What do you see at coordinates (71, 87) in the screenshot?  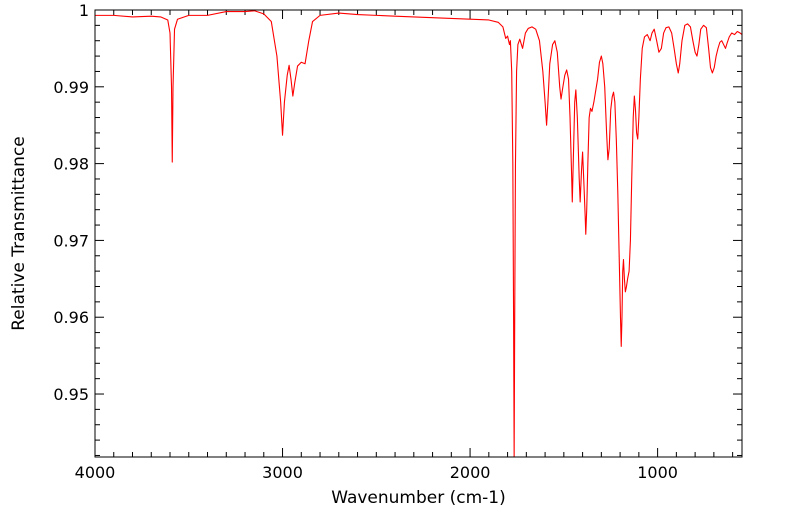 I see `y-tick-label: 0.99` at bounding box center [71, 87].